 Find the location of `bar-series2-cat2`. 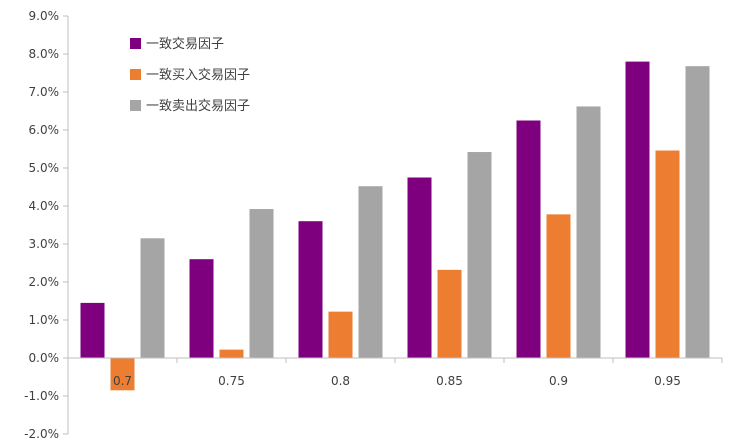

bar-series2-cat2 is located at coordinates (370, 272).